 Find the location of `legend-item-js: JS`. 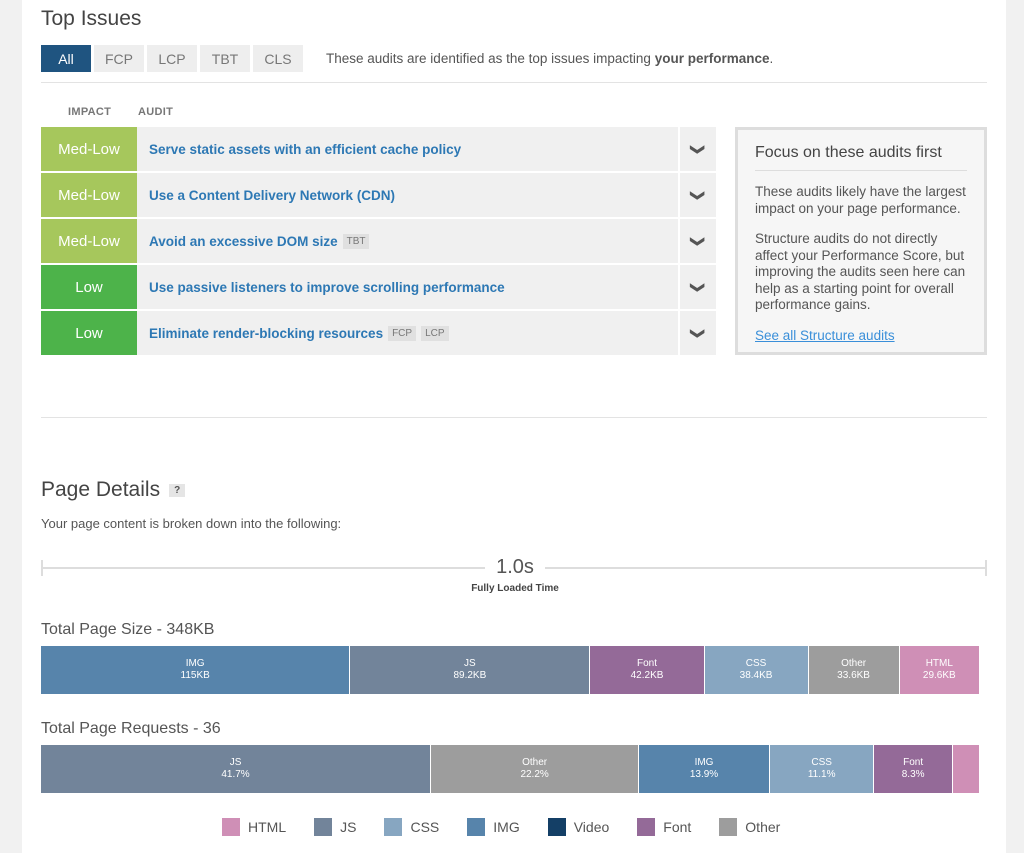

legend-item-js: JS is located at coordinates (335, 827).